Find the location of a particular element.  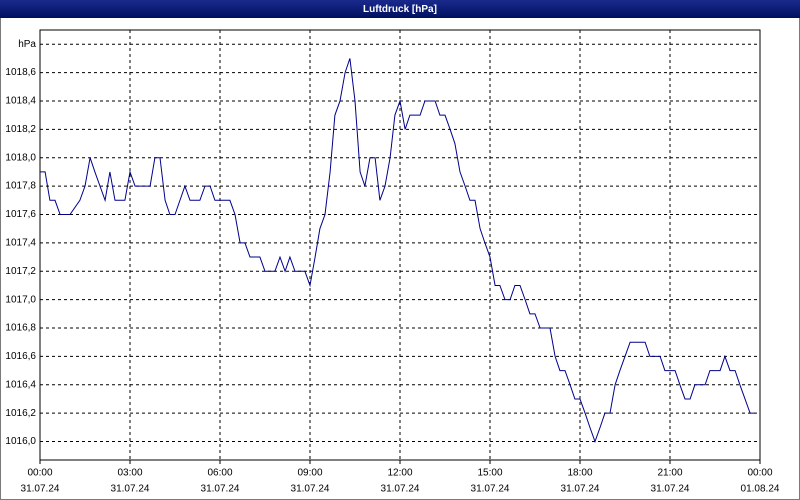

x-tick-label: 06:00 is located at coordinates (219, 473).